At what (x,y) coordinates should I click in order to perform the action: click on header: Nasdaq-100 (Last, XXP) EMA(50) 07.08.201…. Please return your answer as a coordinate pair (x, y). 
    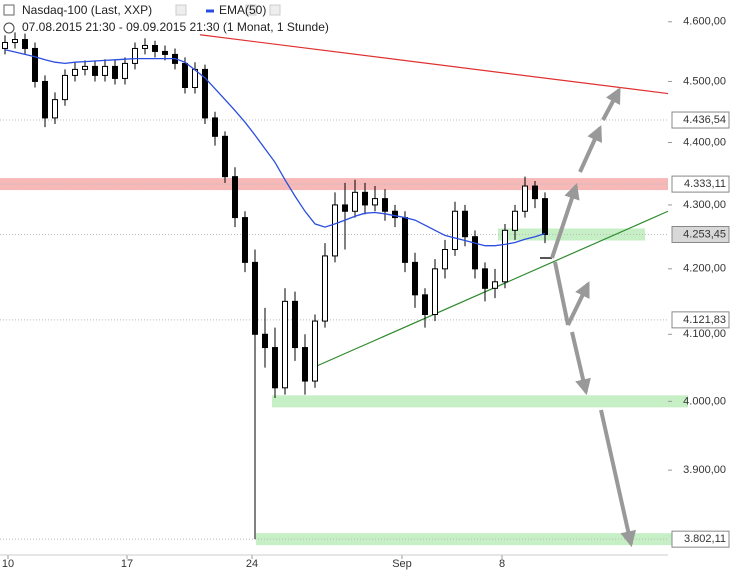
    Looking at the image, I should click on (166, 18).